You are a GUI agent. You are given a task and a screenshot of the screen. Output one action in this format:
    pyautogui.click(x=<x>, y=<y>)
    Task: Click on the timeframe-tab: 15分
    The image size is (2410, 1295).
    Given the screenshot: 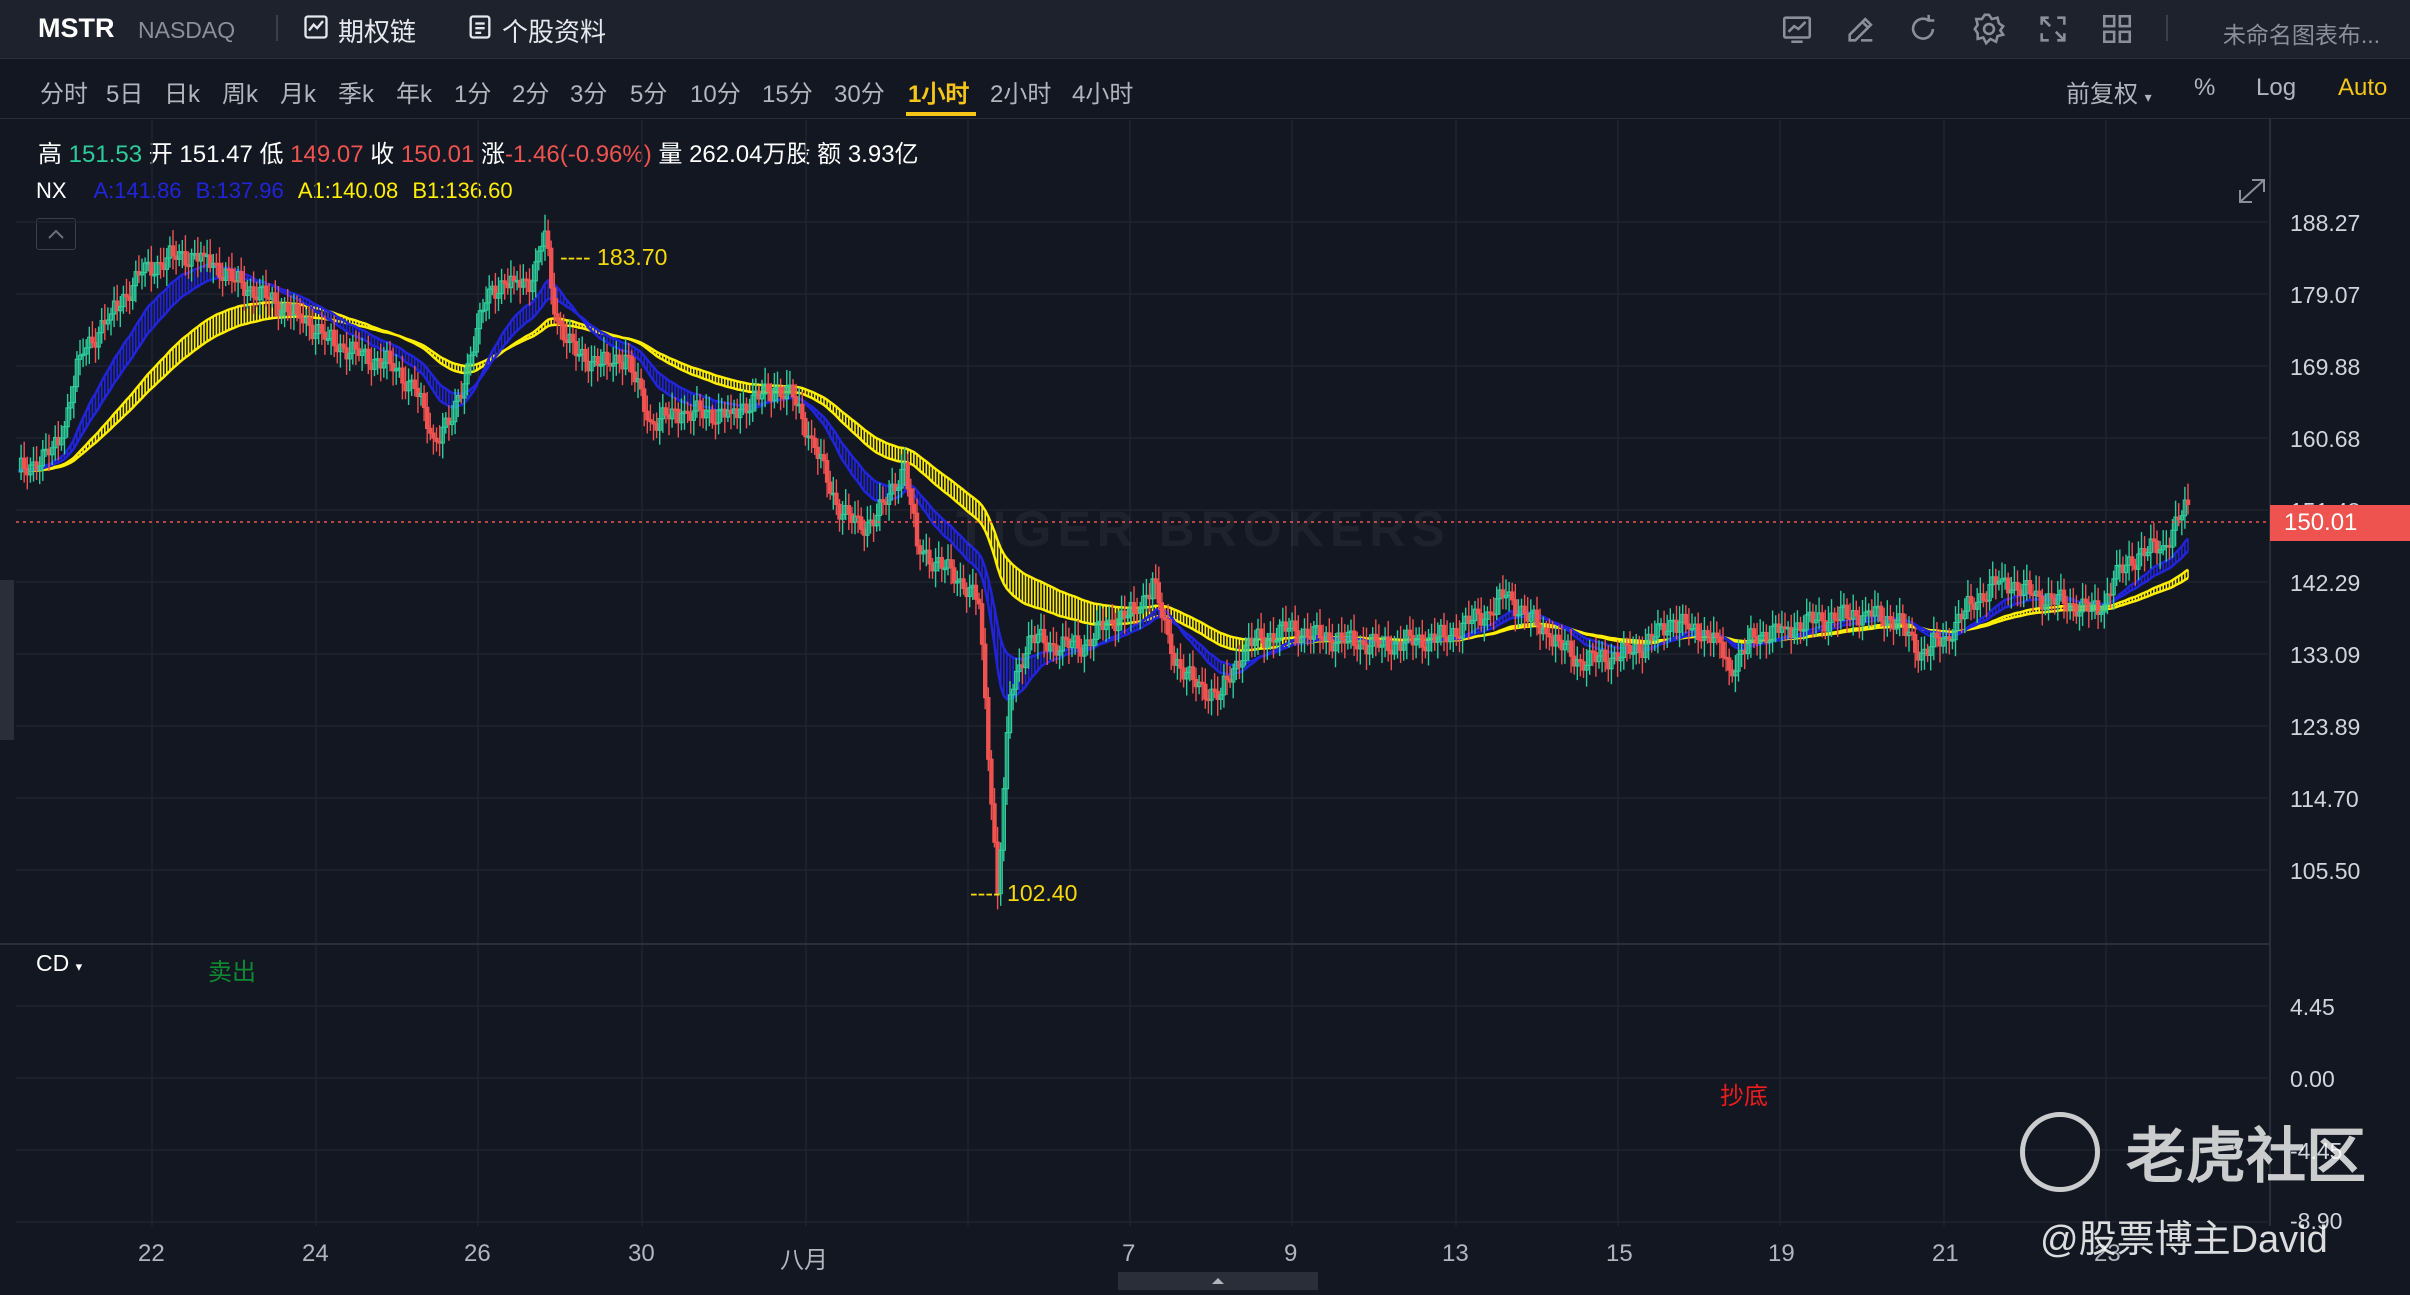 What is the action you would take?
    pyautogui.click(x=787, y=94)
    